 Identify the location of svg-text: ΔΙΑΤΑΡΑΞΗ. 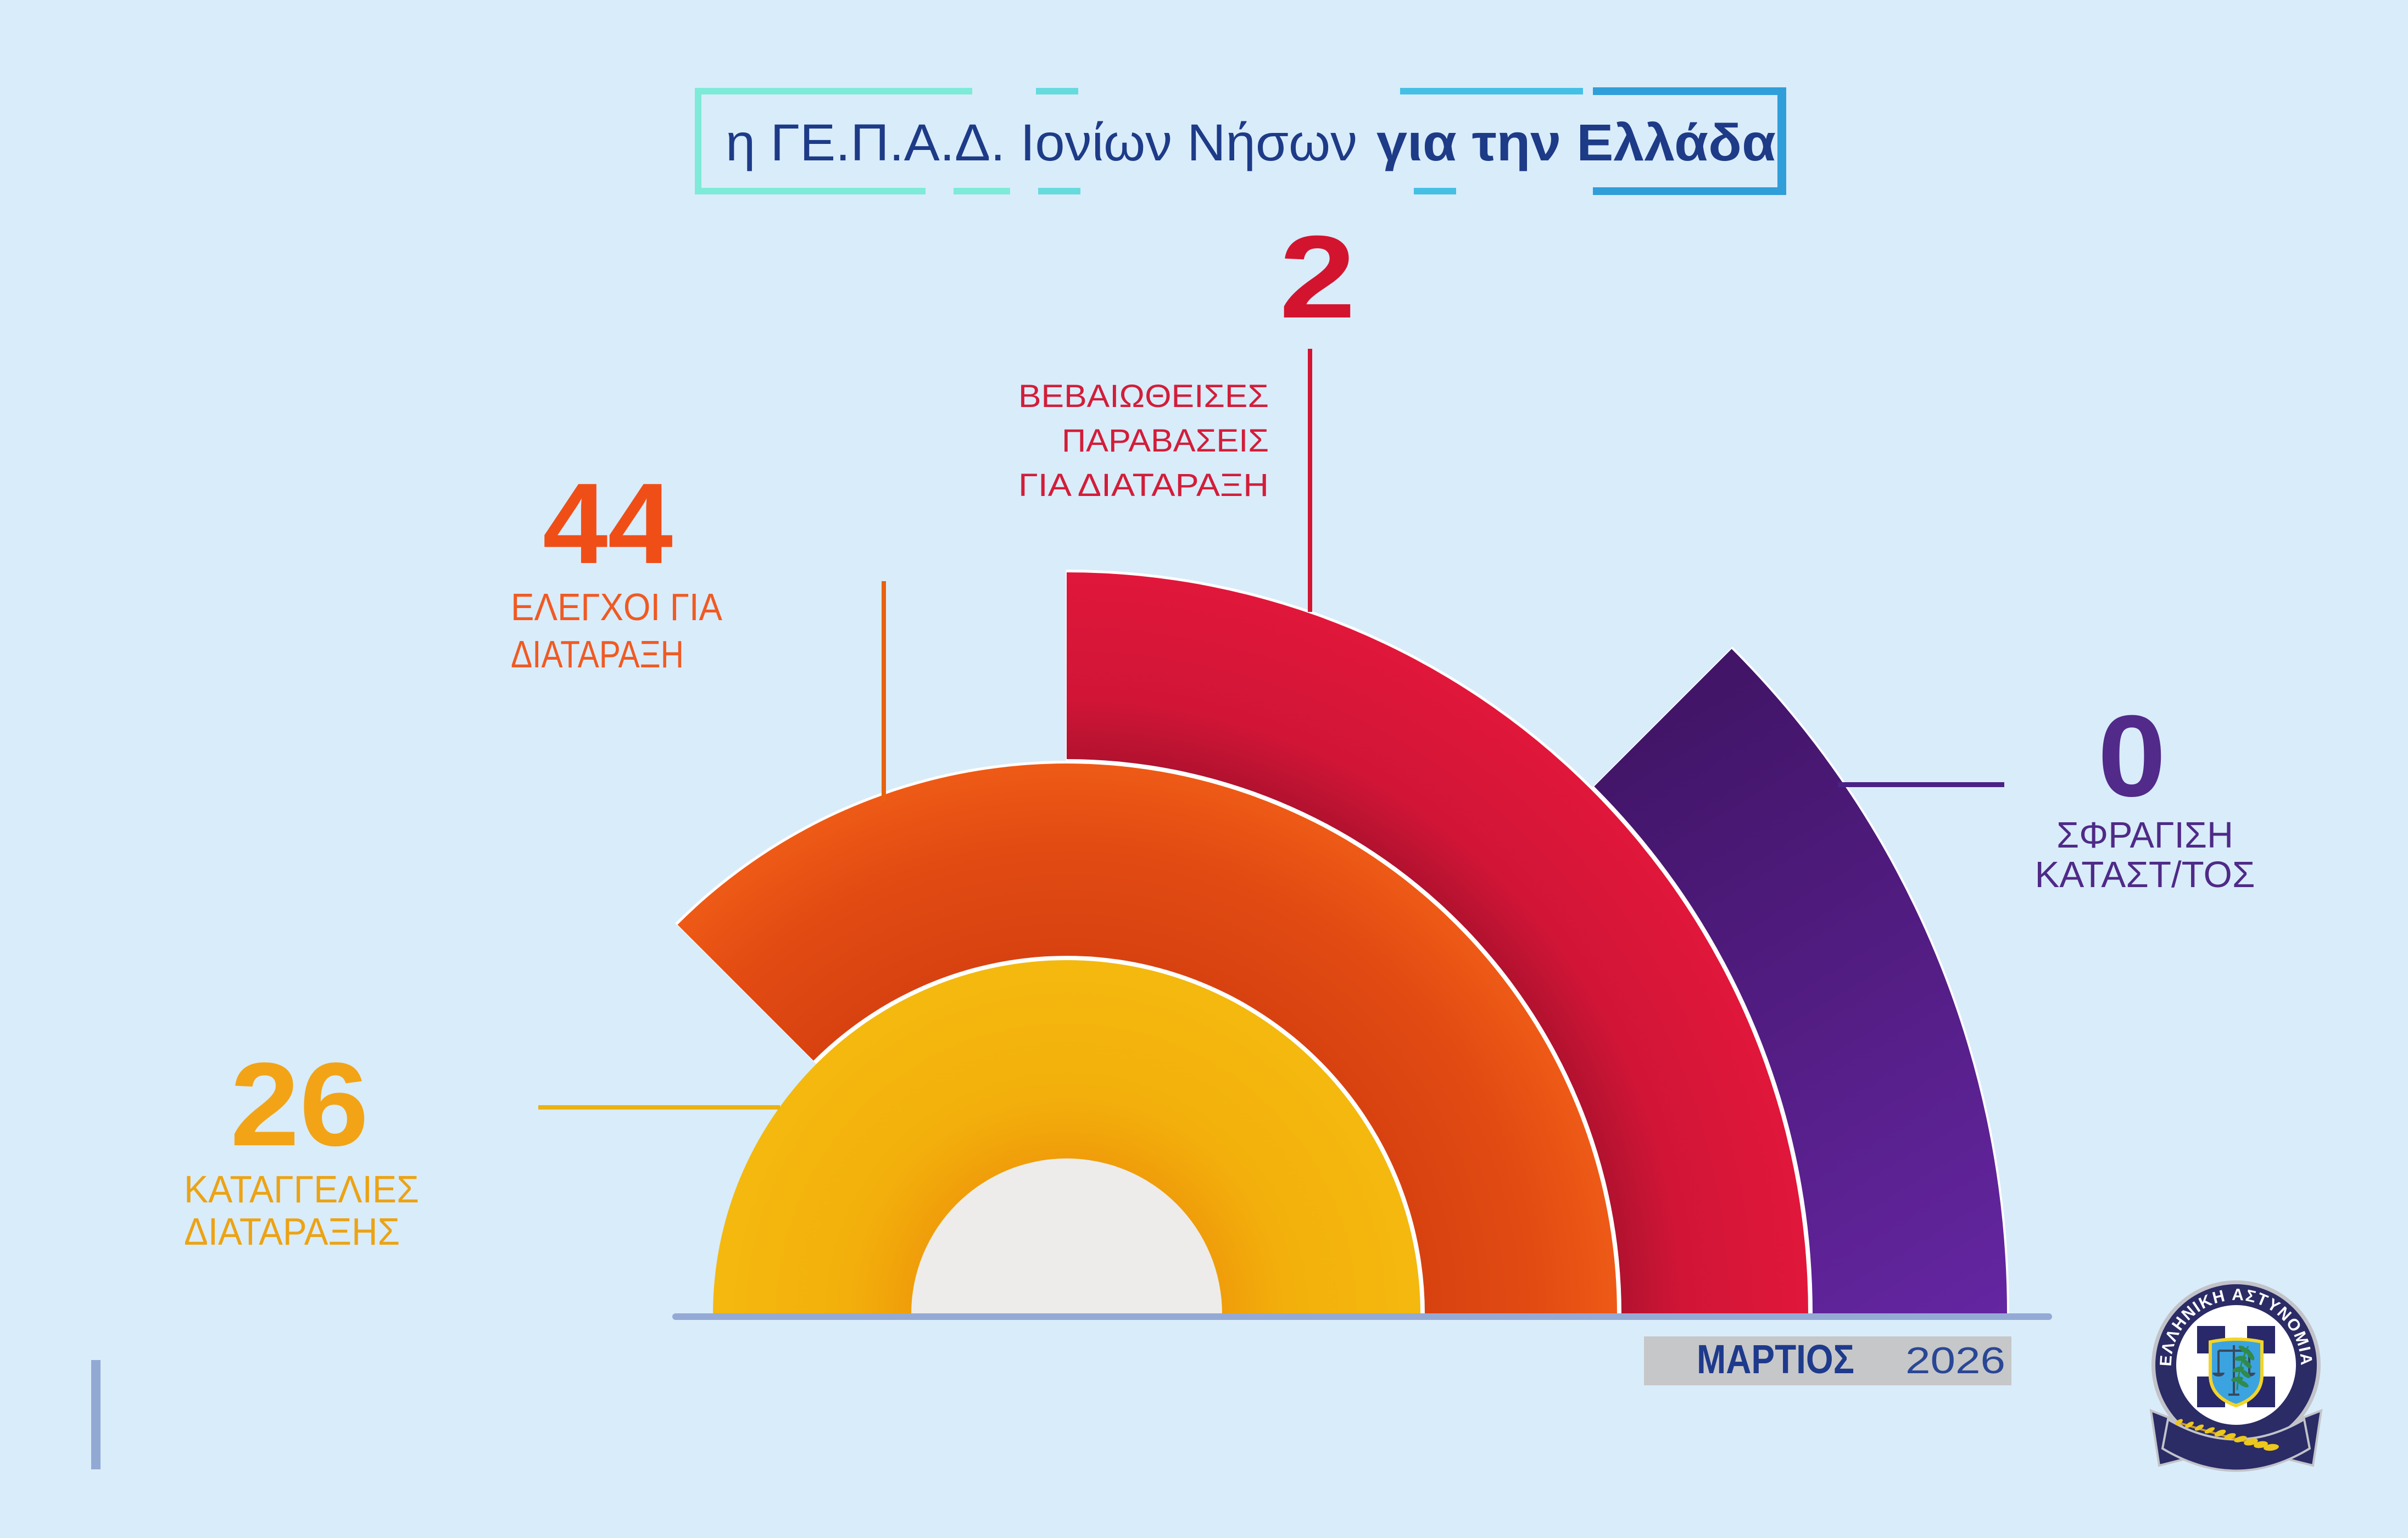
(597, 654).